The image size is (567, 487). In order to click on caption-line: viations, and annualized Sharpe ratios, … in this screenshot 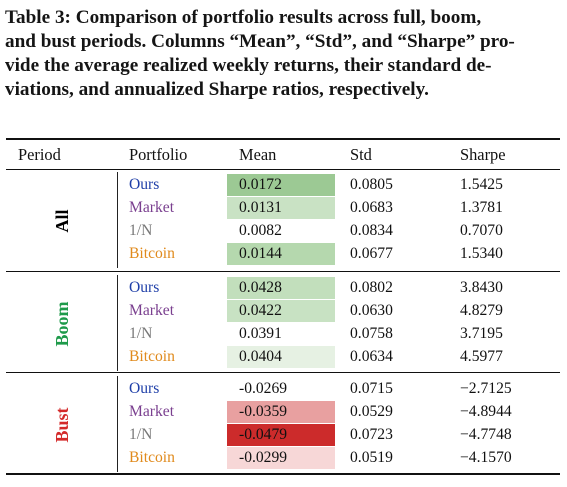, I will do `click(217, 89)`.